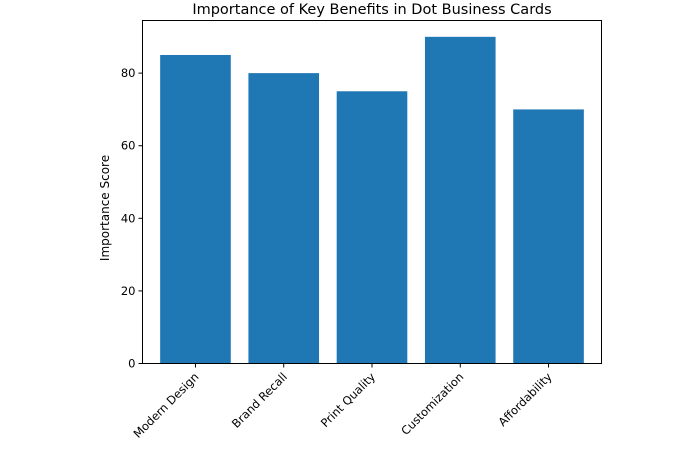 Image resolution: width=700 pixels, height=450 pixels. Describe the element at coordinates (128, 146) in the screenshot. I see `y-tick-label: 60` at that location.